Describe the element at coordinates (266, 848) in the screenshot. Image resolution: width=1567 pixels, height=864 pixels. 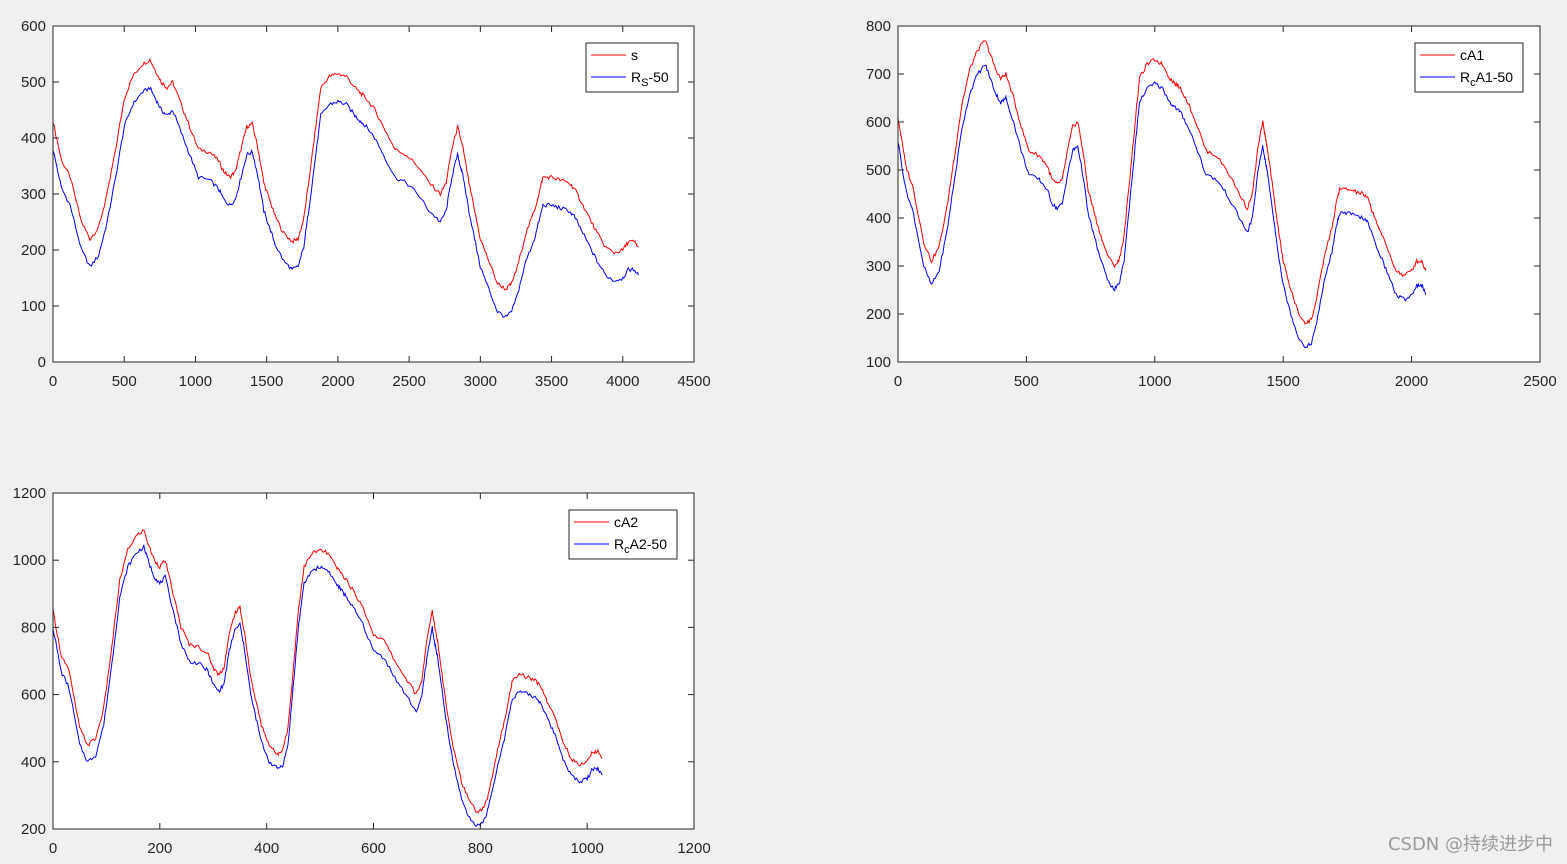
I see `x-tick-label: 400` at that location.